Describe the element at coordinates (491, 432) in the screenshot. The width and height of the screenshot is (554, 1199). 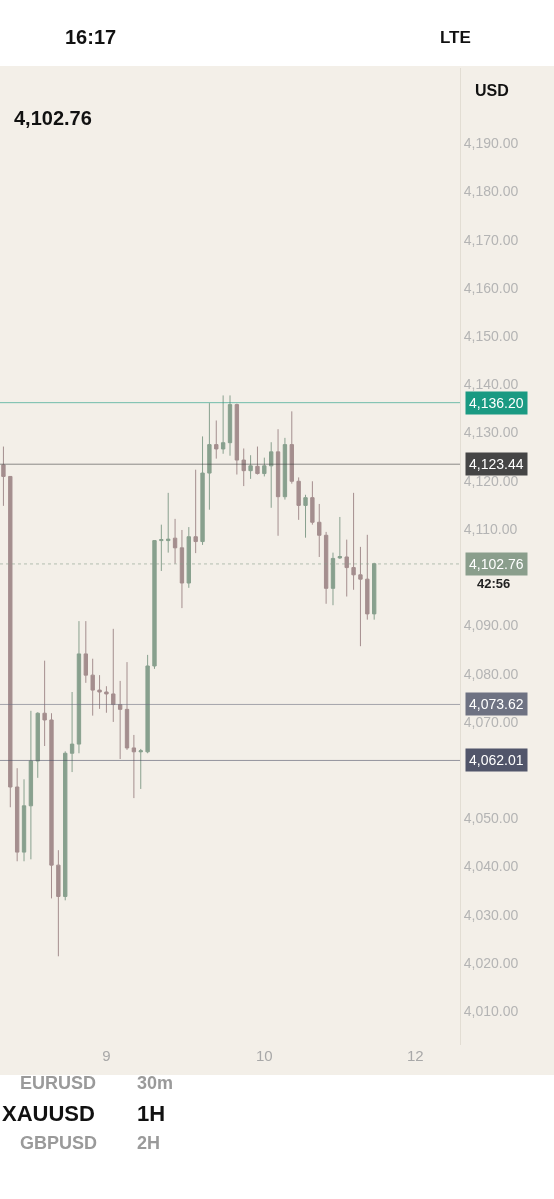
I see `y-tick-label: 4,130.00` at that location.